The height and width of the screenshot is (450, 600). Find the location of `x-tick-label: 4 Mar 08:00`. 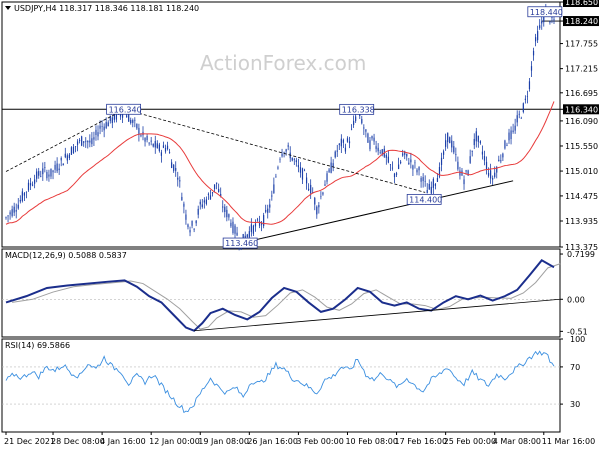

x-tick-label: 4 Mar 08:00 is located at coordinates (517, 441).